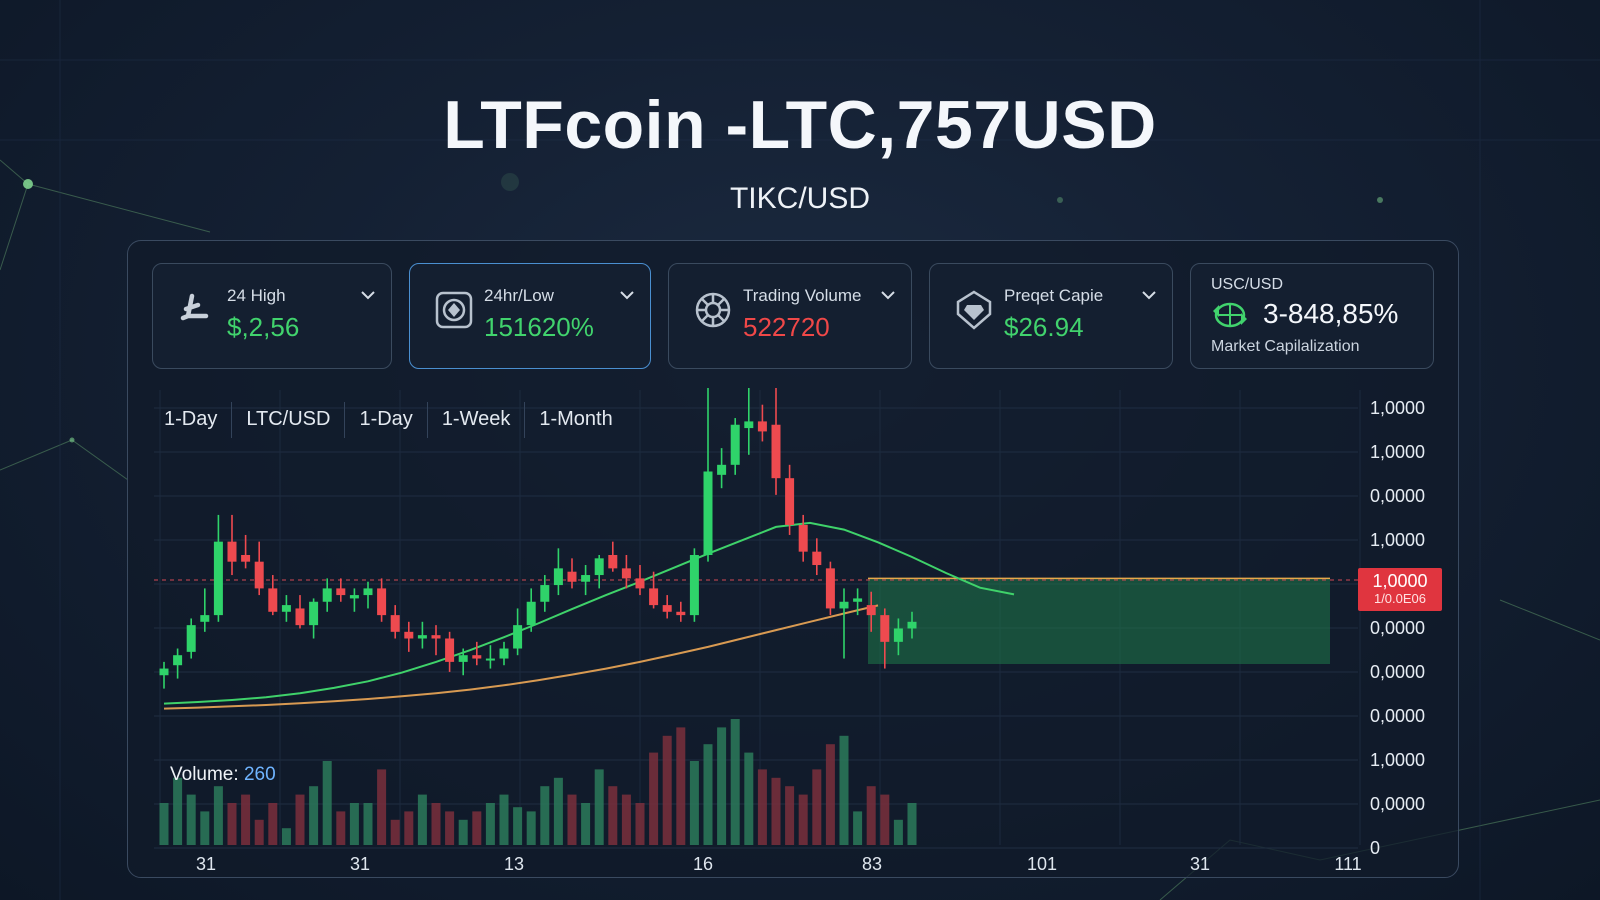 The width and height of the screenshot is (1600, 900). Describe the element at coordinates (519, 295) in the screenshot. I see `card-label: 24hr/Low` at that location.